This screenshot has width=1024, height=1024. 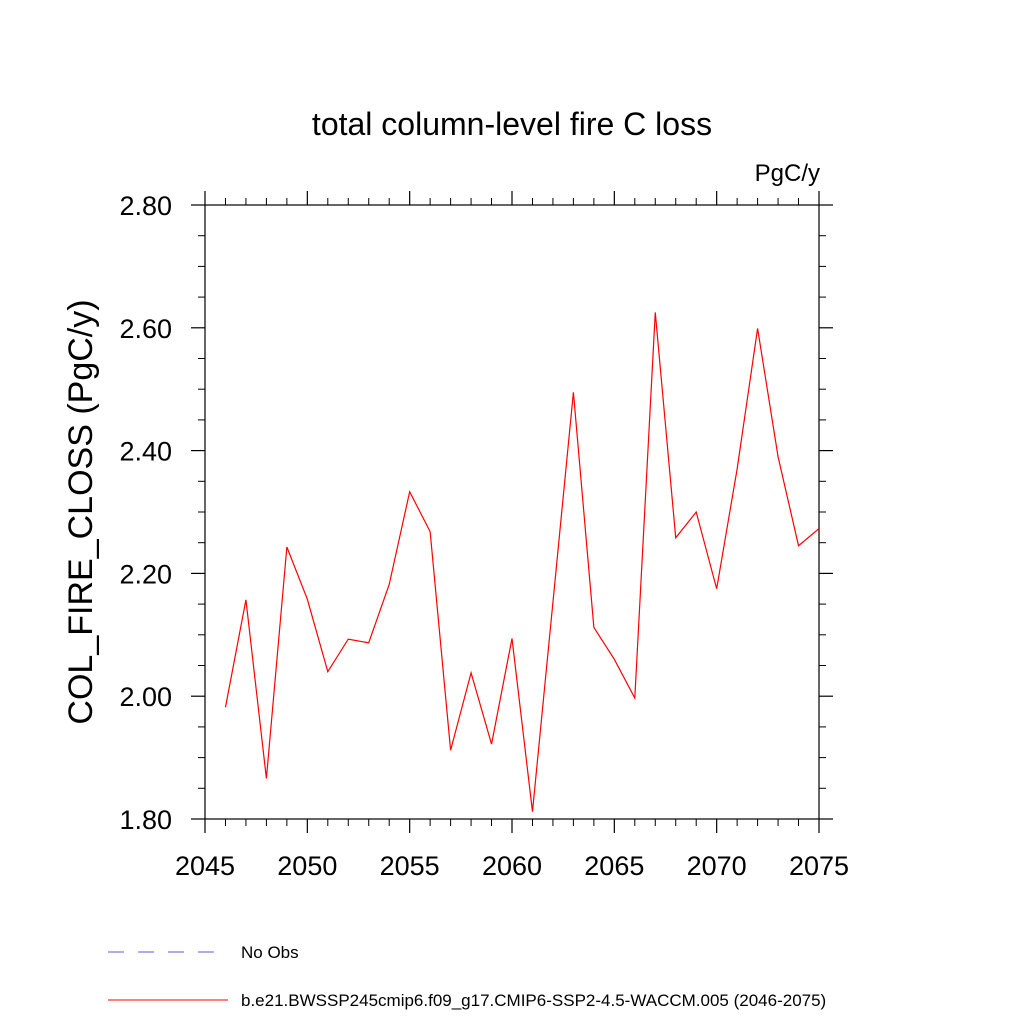 What do you see at coordinates (145, 329) in the screenshot?
I see `y-tick-label: 2.60` at bounding box center [145, 329].